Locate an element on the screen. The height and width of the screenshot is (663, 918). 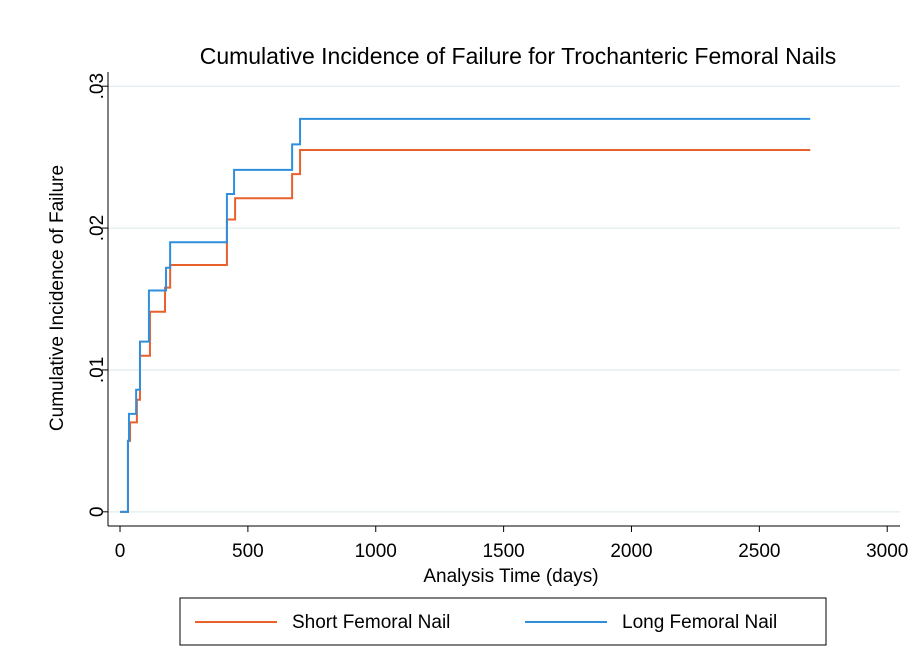
legend-label: Long Femoral Nail is located at coordinates (699, 622).